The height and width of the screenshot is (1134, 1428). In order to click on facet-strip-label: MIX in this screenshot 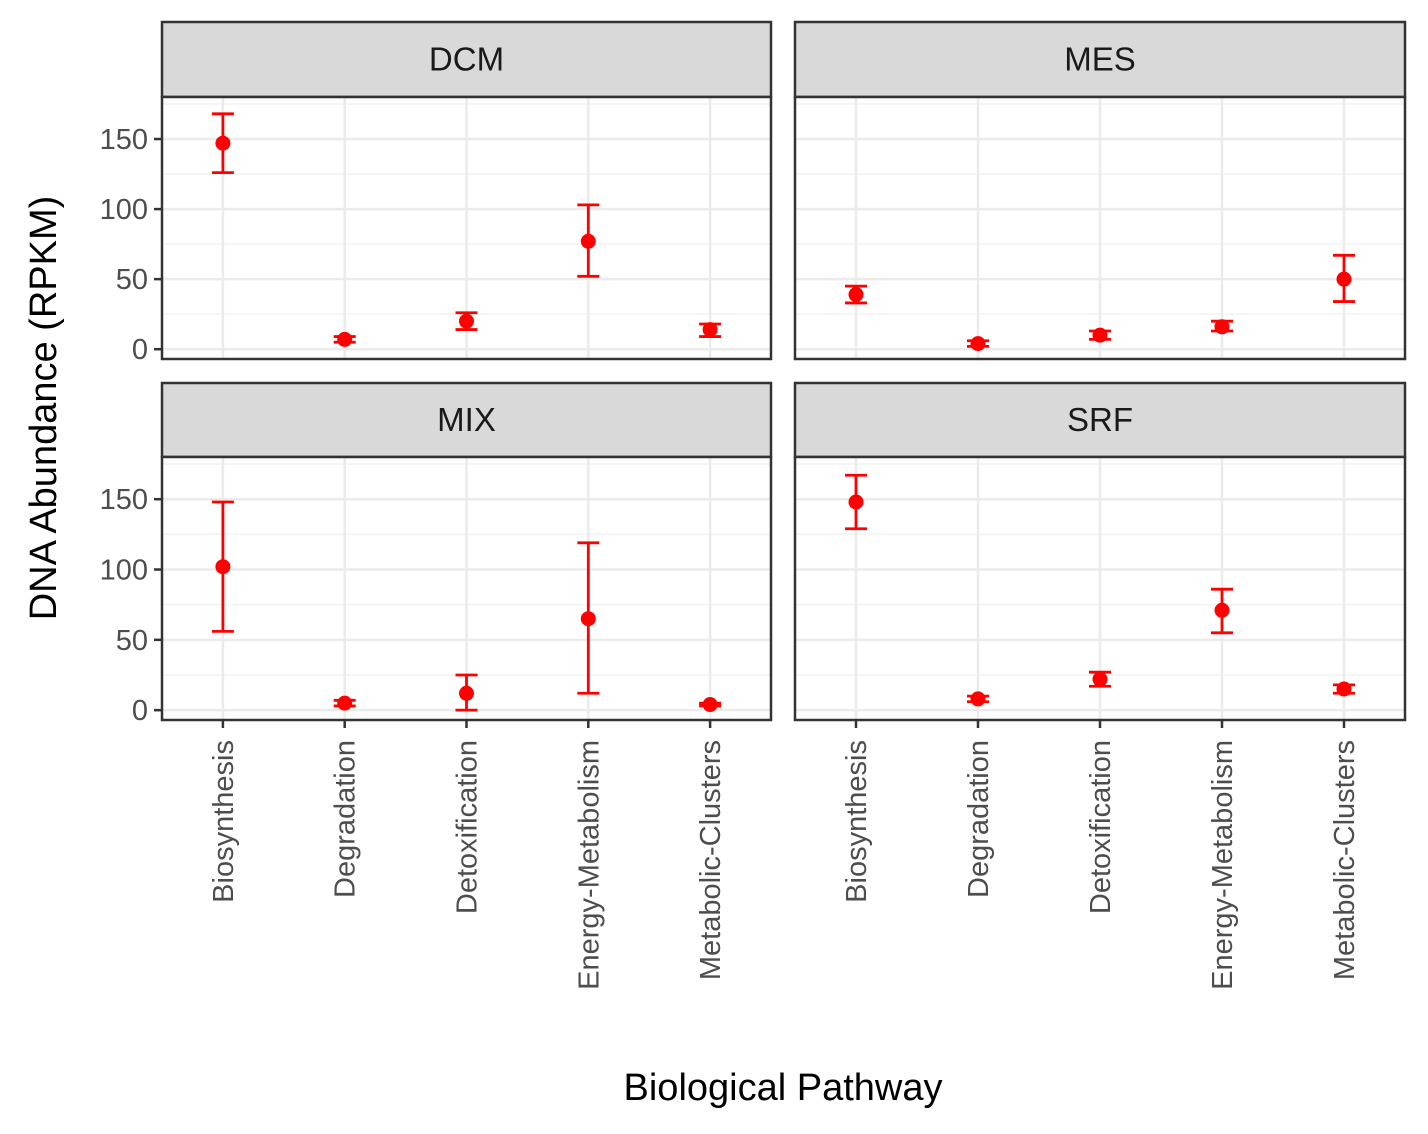, I will do `click(466, 419)`.